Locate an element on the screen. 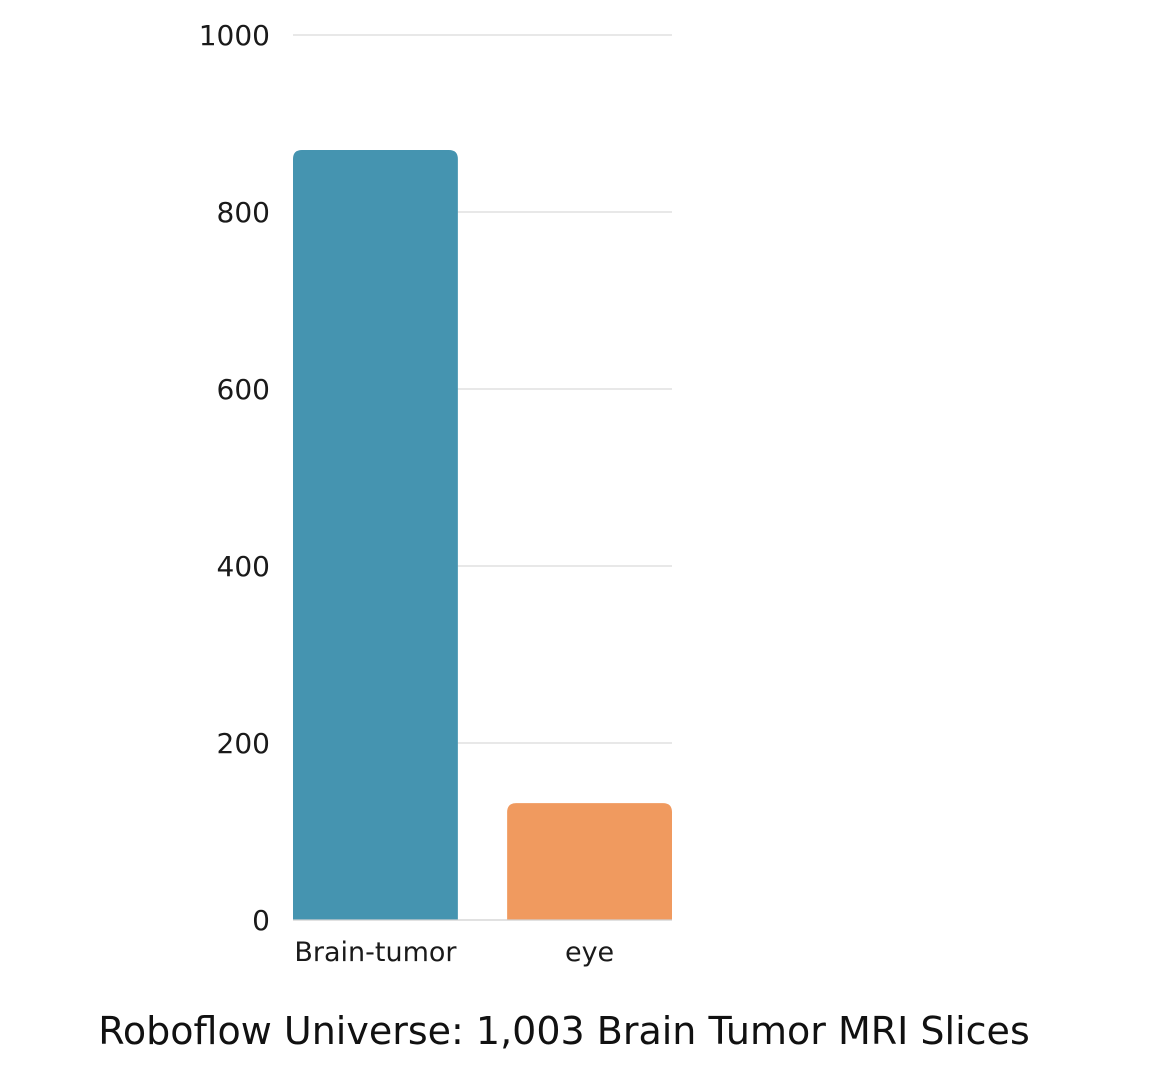 This screenshot has height=1080, width=1150. bar-eye is located at coordinates (589, 861).